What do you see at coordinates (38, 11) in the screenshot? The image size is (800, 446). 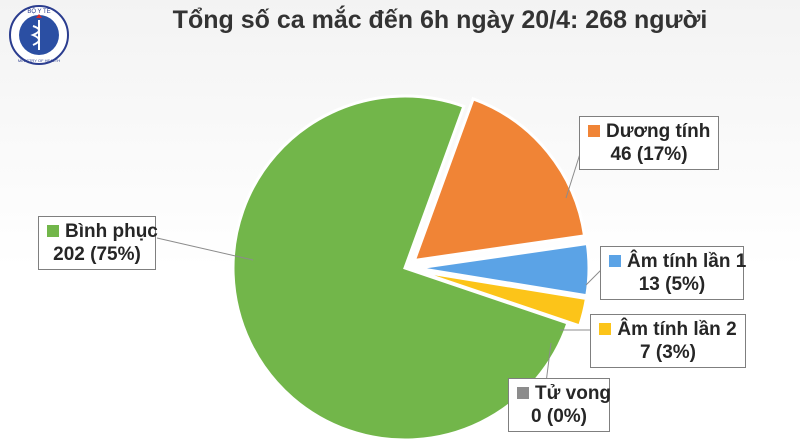 I see `logo-text: BỘ Y TẾ` at bounding box center [38, 11].